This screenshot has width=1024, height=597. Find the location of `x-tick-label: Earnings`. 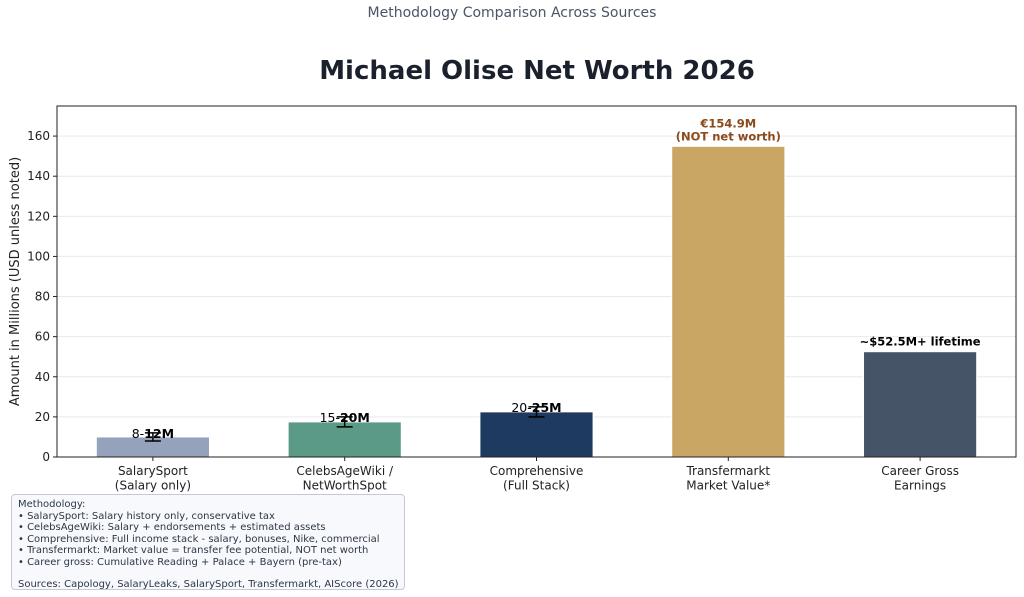

x-tick-label: Earnings is located at coordinates (920, 486).